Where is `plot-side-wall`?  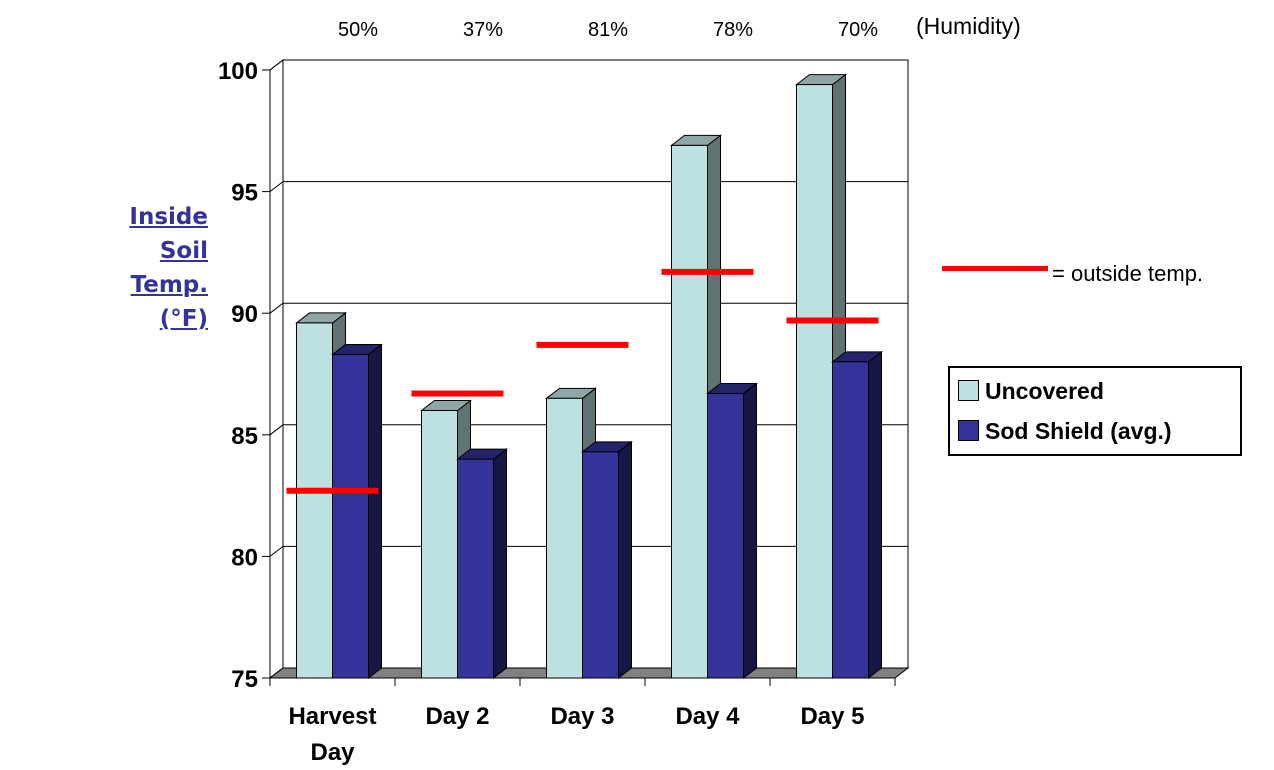 plot-side-wall is located at coordinates (276, 369).